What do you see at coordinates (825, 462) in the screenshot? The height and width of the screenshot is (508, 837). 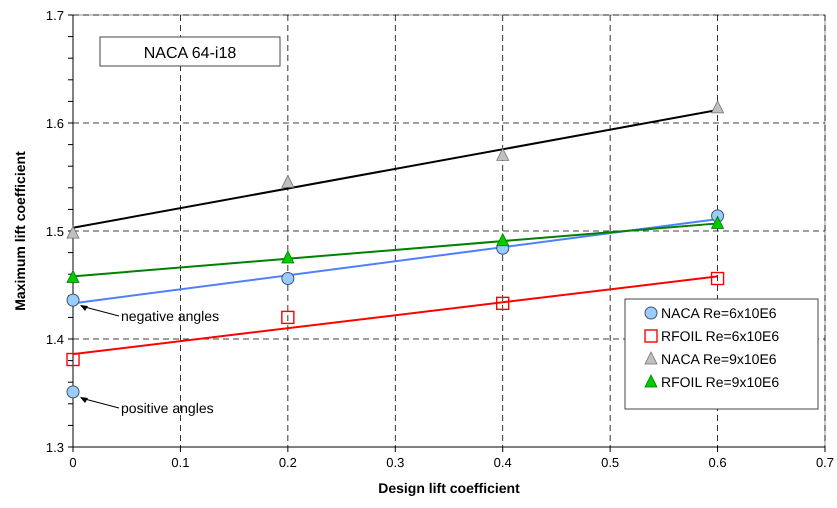 I see `x-tick-label: 0.7` at bounding box center [825, 462].